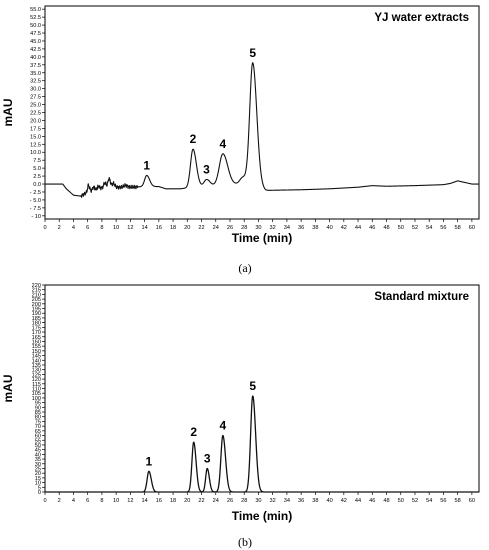 This screenshot has width=489, height=550. Describe the element at coordinates (36, 390) in the screenshot. I see `y-tick-label: 110` at that location.